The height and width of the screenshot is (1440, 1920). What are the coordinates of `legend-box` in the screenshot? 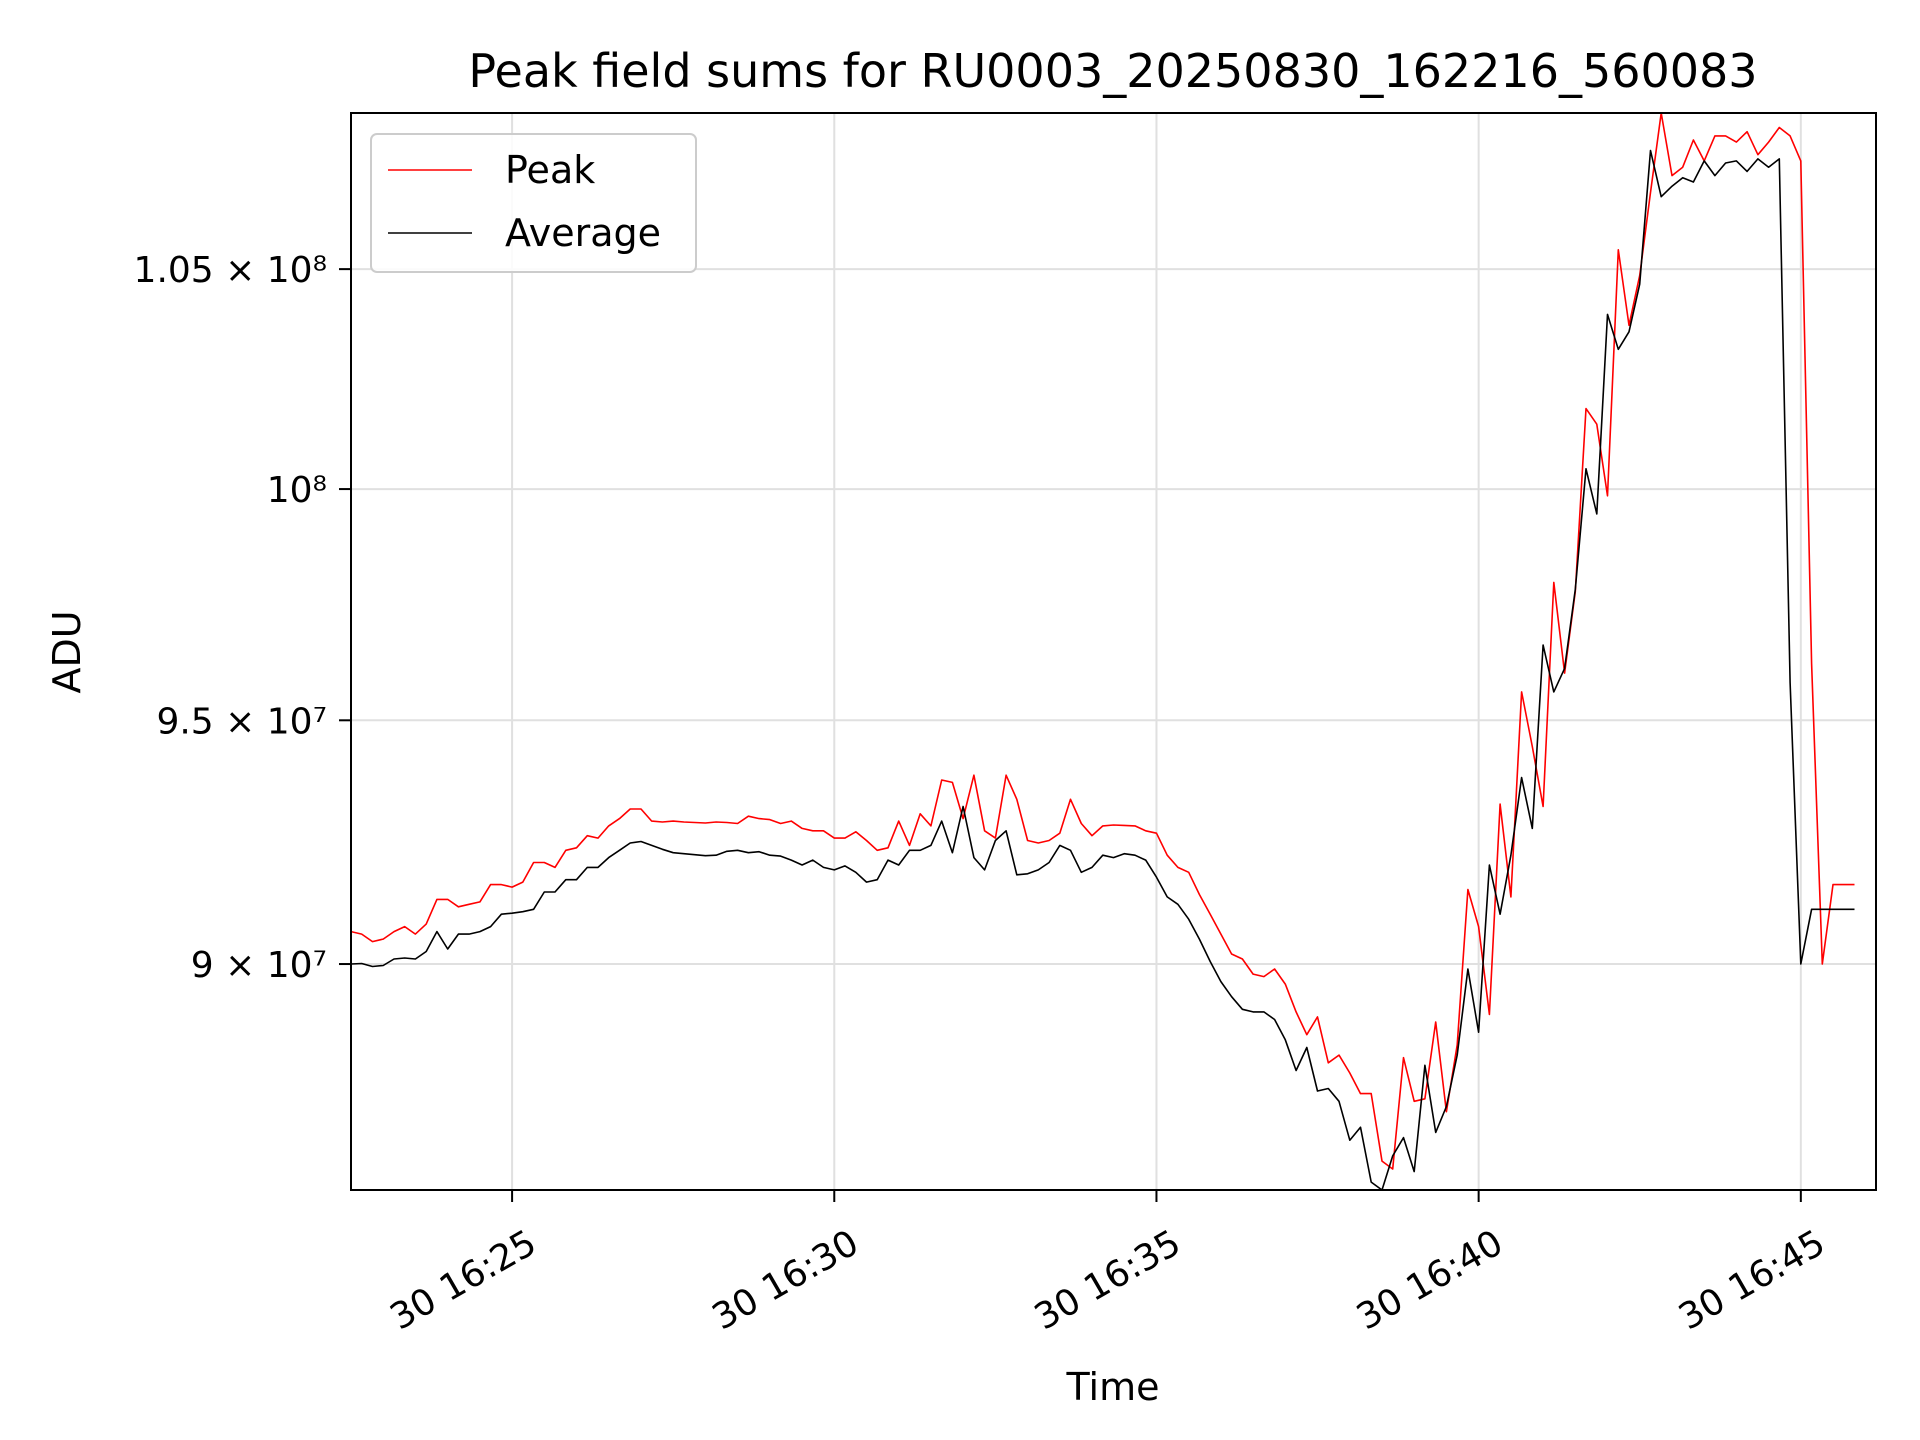 It's located at (533, 203).